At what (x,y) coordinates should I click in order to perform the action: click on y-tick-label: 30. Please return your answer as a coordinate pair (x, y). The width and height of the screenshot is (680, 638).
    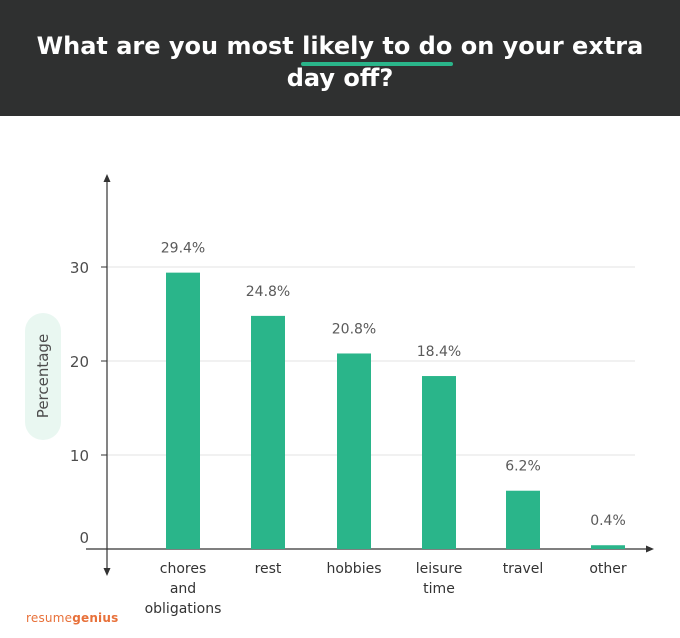
    Looking at the image, I should click on (79, 268).